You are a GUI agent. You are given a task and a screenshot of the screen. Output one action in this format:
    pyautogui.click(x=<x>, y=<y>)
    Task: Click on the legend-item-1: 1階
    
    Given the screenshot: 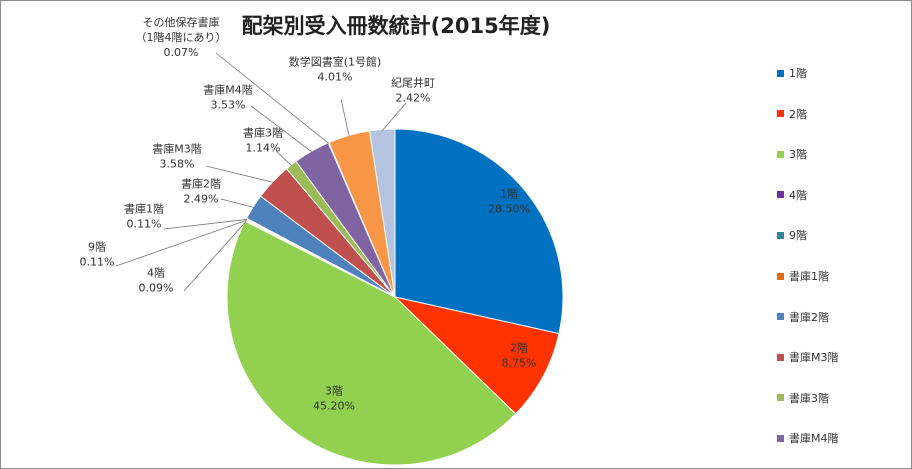 What is the action you would take?
    pyautogui.click(x=792, y=73)
    